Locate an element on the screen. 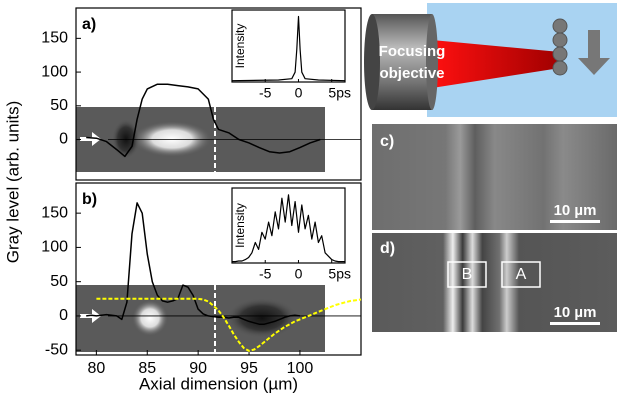  panel-label: b) is located at coordinates (89, 199).